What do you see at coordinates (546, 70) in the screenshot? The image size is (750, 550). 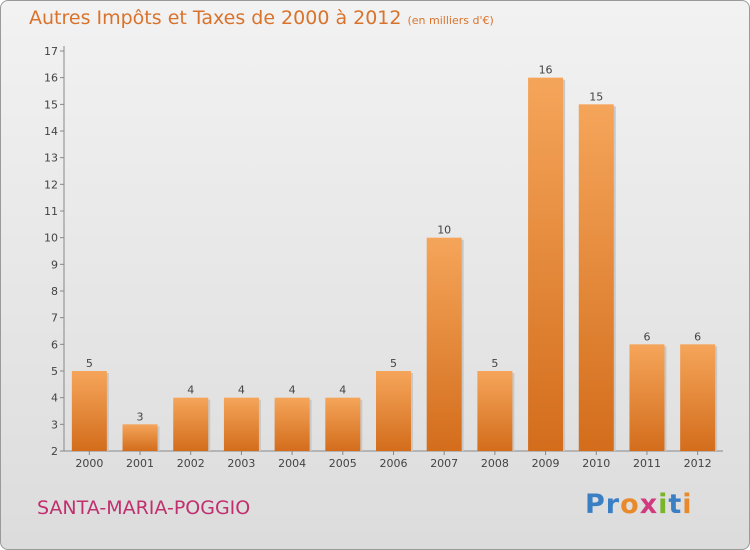 I see `bar-value-label: 16` at bounding box center [546, 70].